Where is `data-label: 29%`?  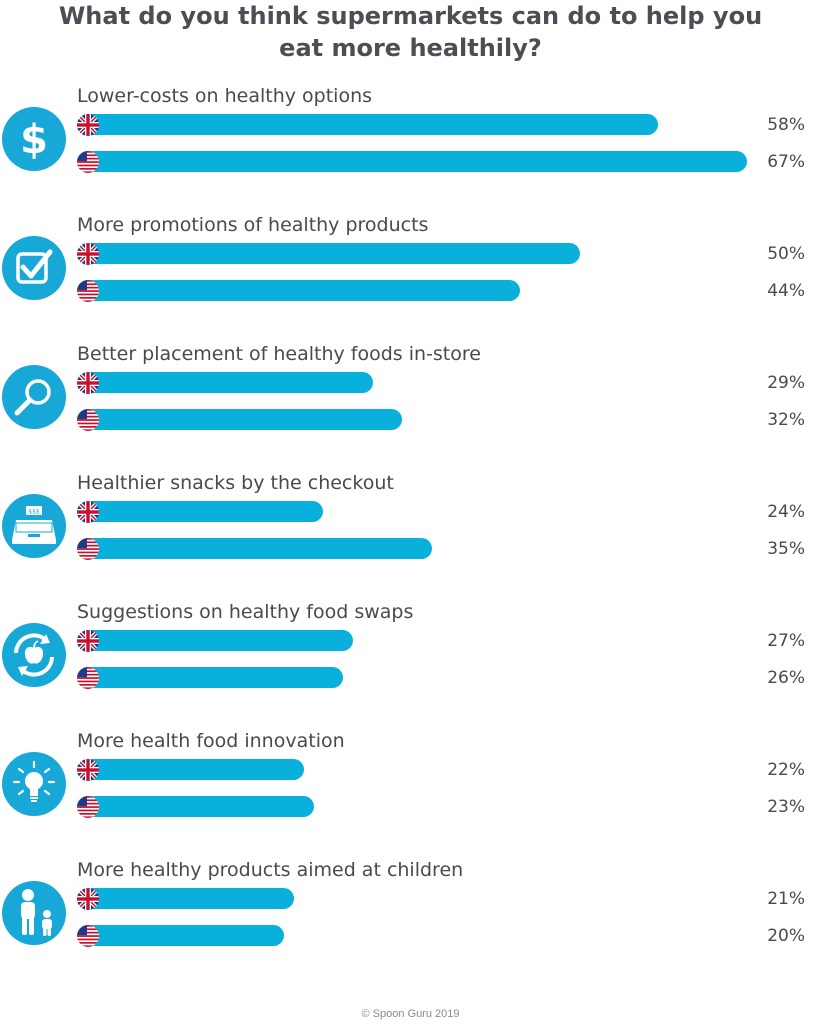 data-label: 29% is located at coordinates (786, 383).